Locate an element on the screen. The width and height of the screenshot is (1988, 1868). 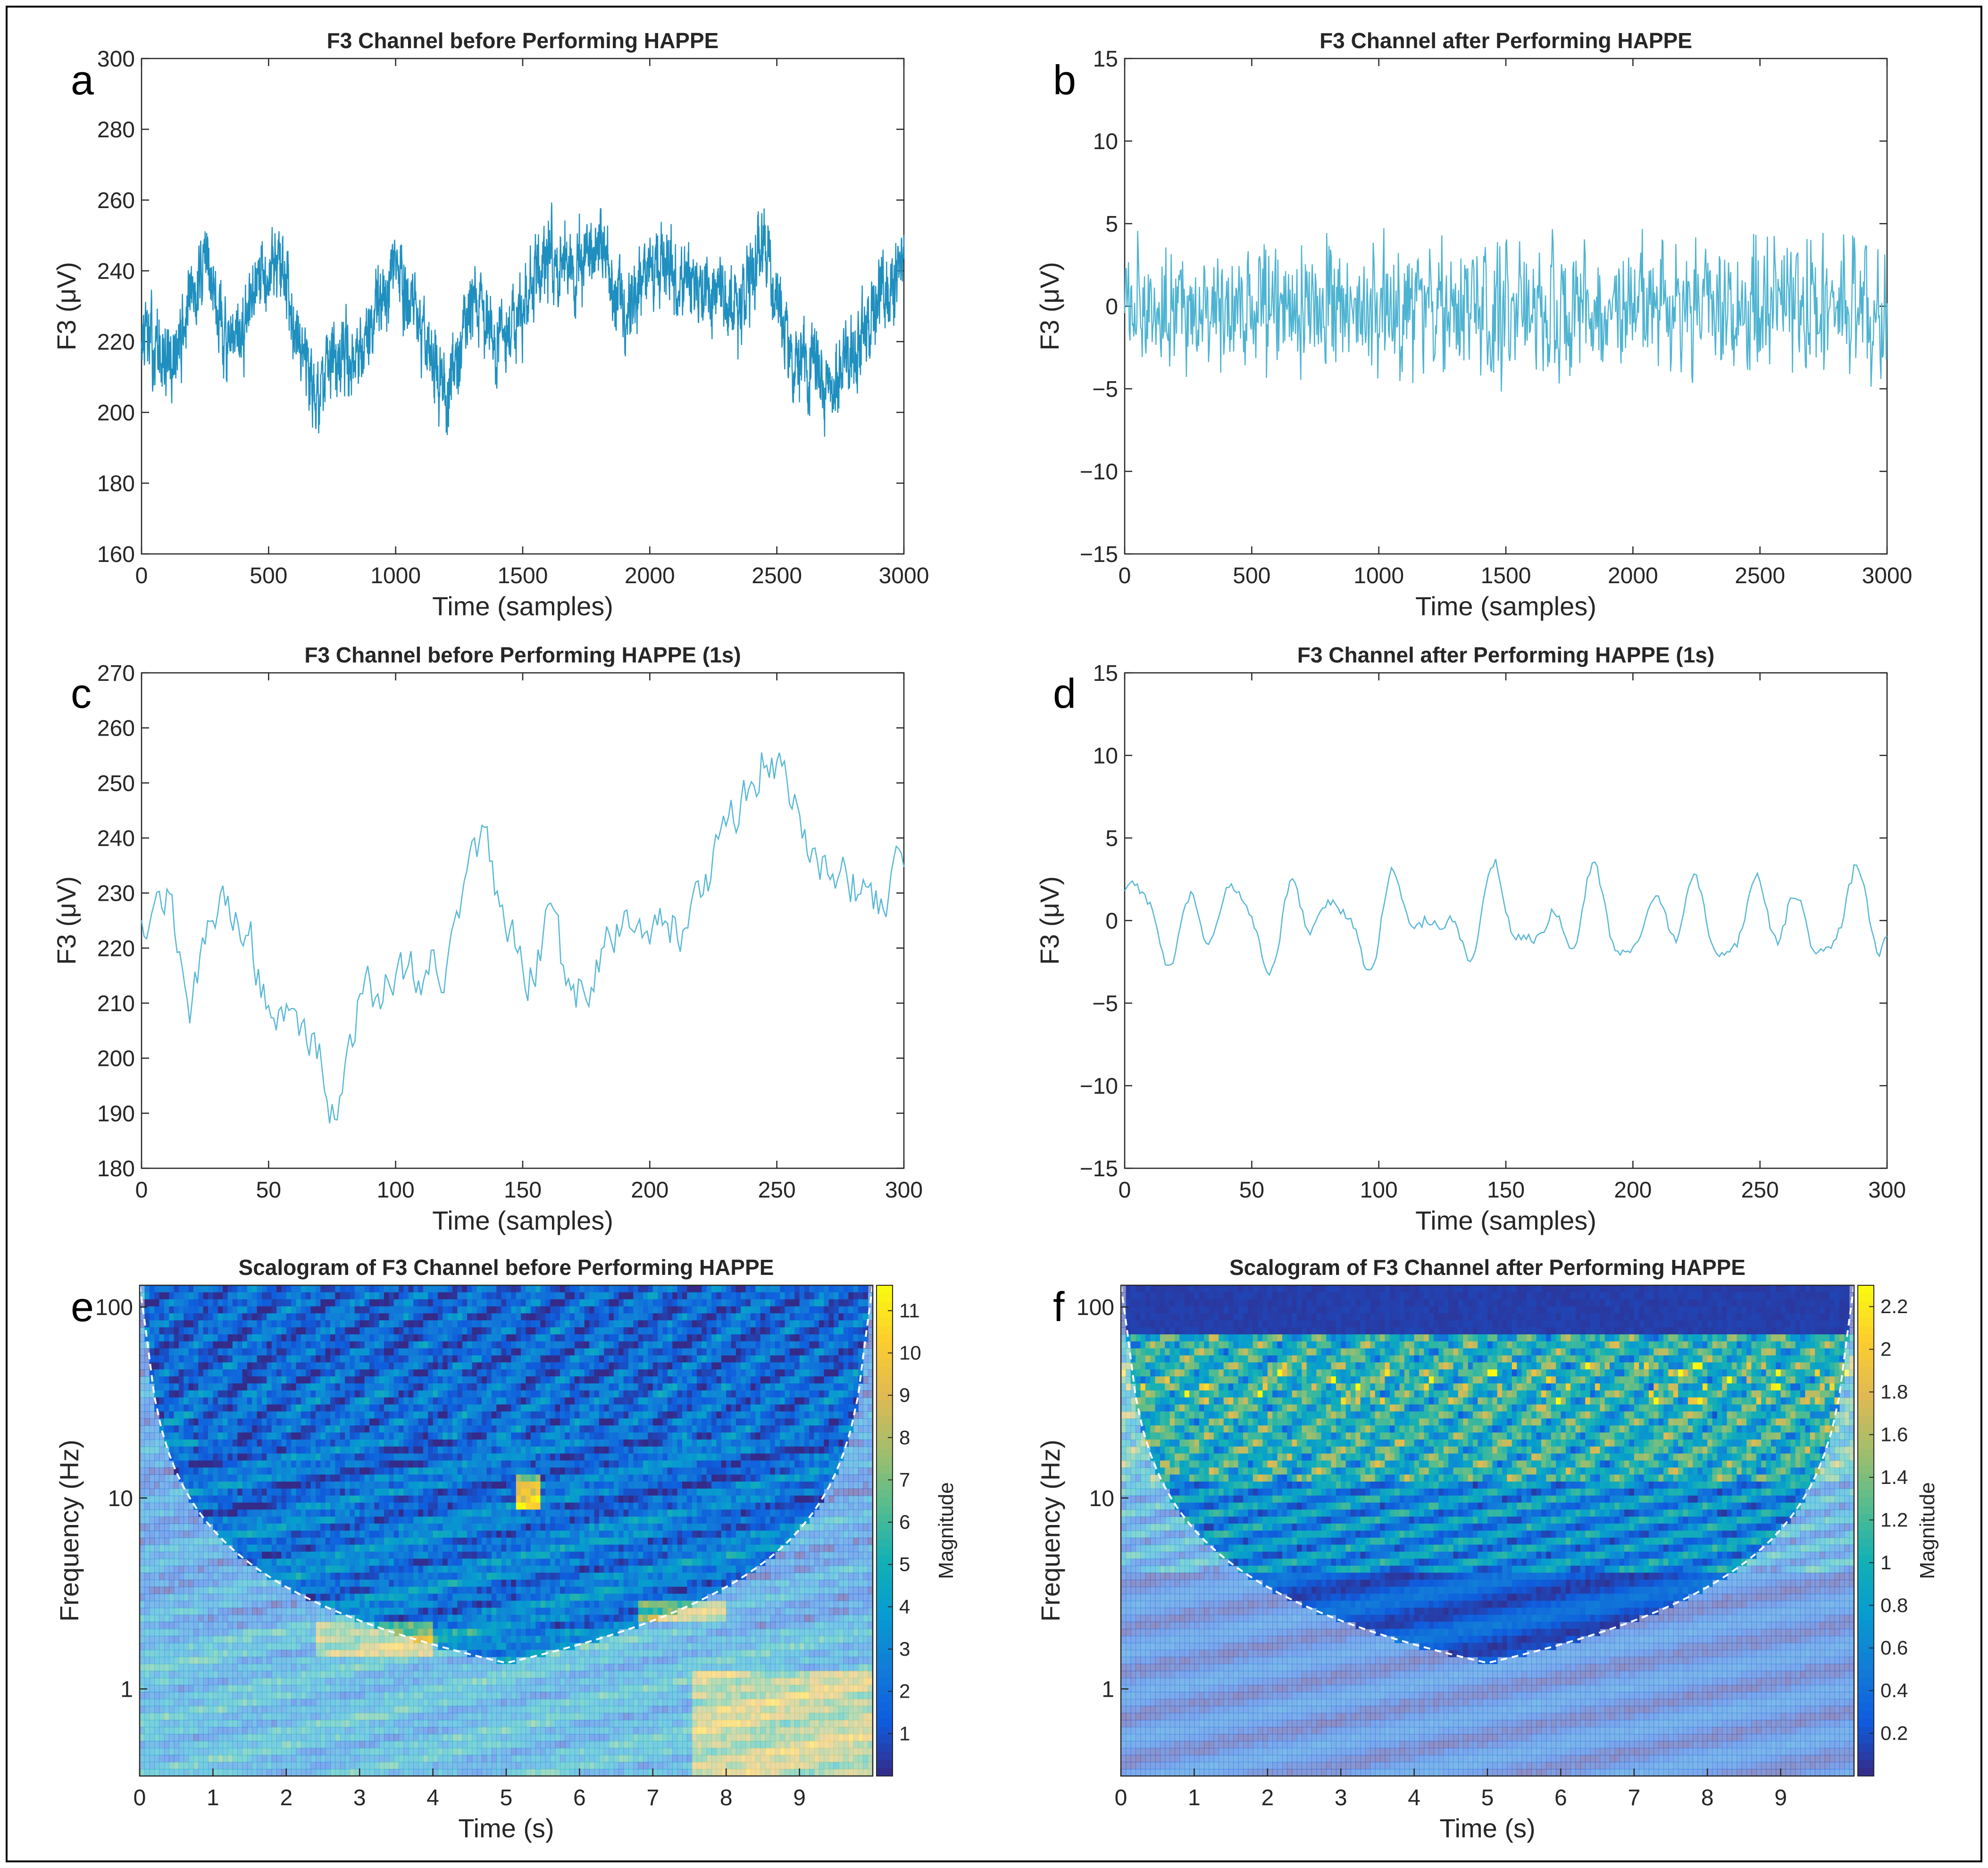
x-axis-label: Time (samples) is located at coordinates (1505, 606).